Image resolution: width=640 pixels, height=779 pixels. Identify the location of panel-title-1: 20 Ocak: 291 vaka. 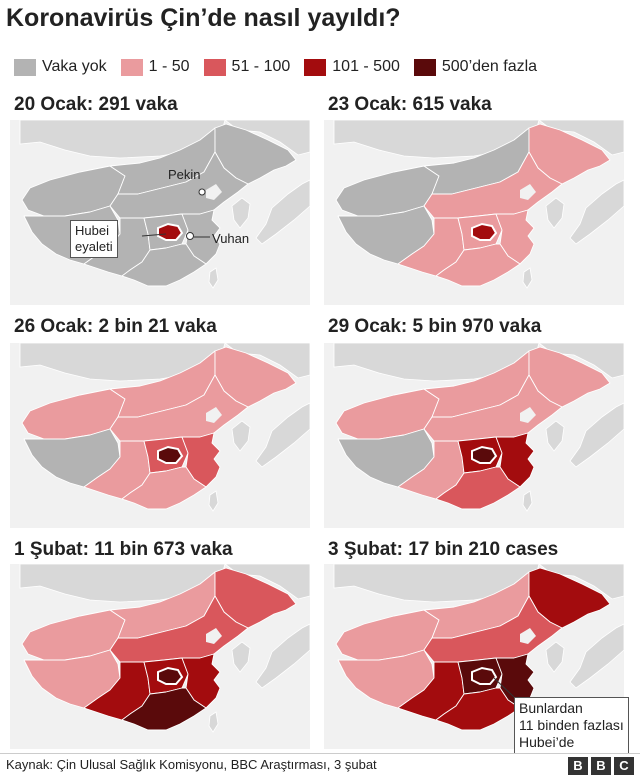
(96, 104).